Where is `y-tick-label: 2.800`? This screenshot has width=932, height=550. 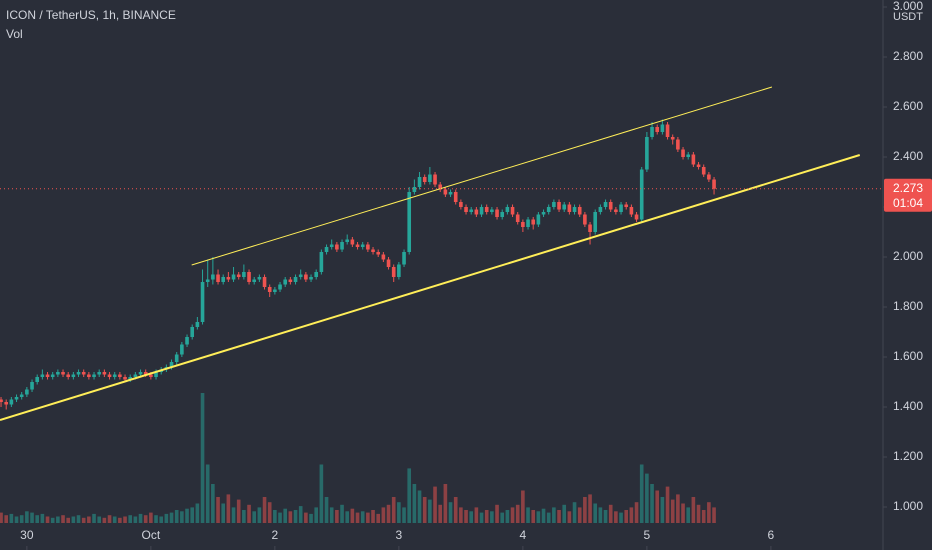
y-tick-label: 2.800 is located at coordinates (908, 56).